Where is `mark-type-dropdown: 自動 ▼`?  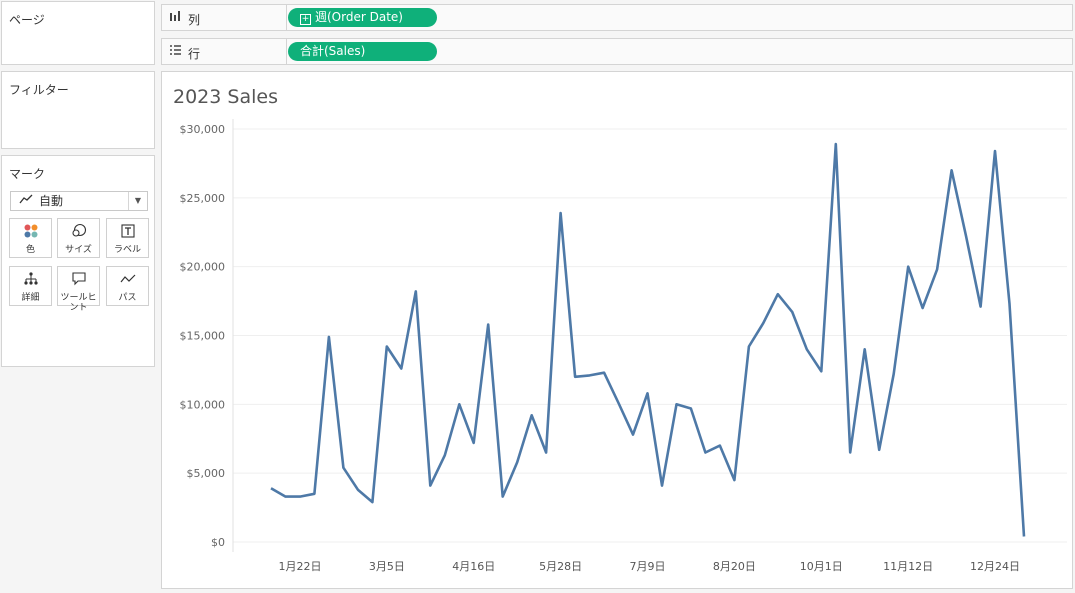
mark-type-dropdown: 自動 ▼ is located at coordinates (79, 201).